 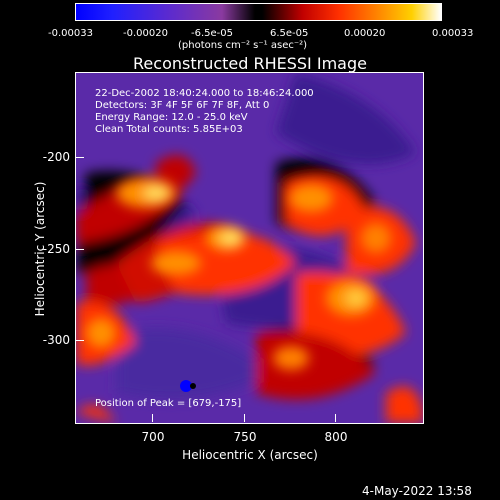 What do you see at coordinates (40, 249) in the screenshot?
I see `y-axis-label: Heliocentric Y (arcsec)` at bounding box center [40, 249].